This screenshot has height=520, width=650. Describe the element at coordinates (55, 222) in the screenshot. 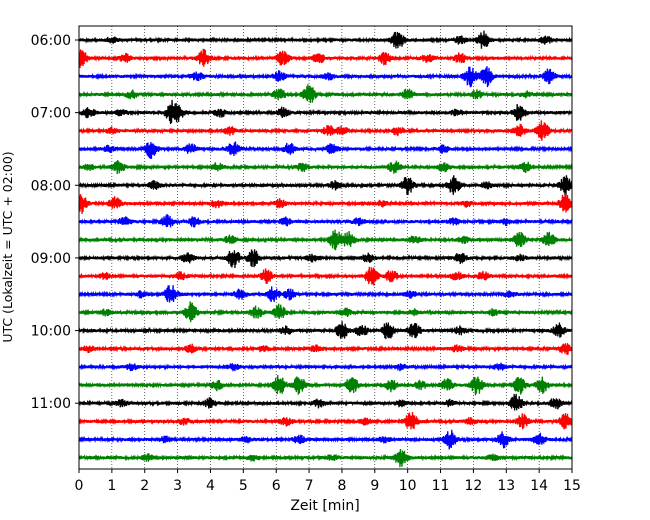

I see `y-axis-ticks: 06:00 07:00 08:00 09:00 10:00 11:00` at that location.